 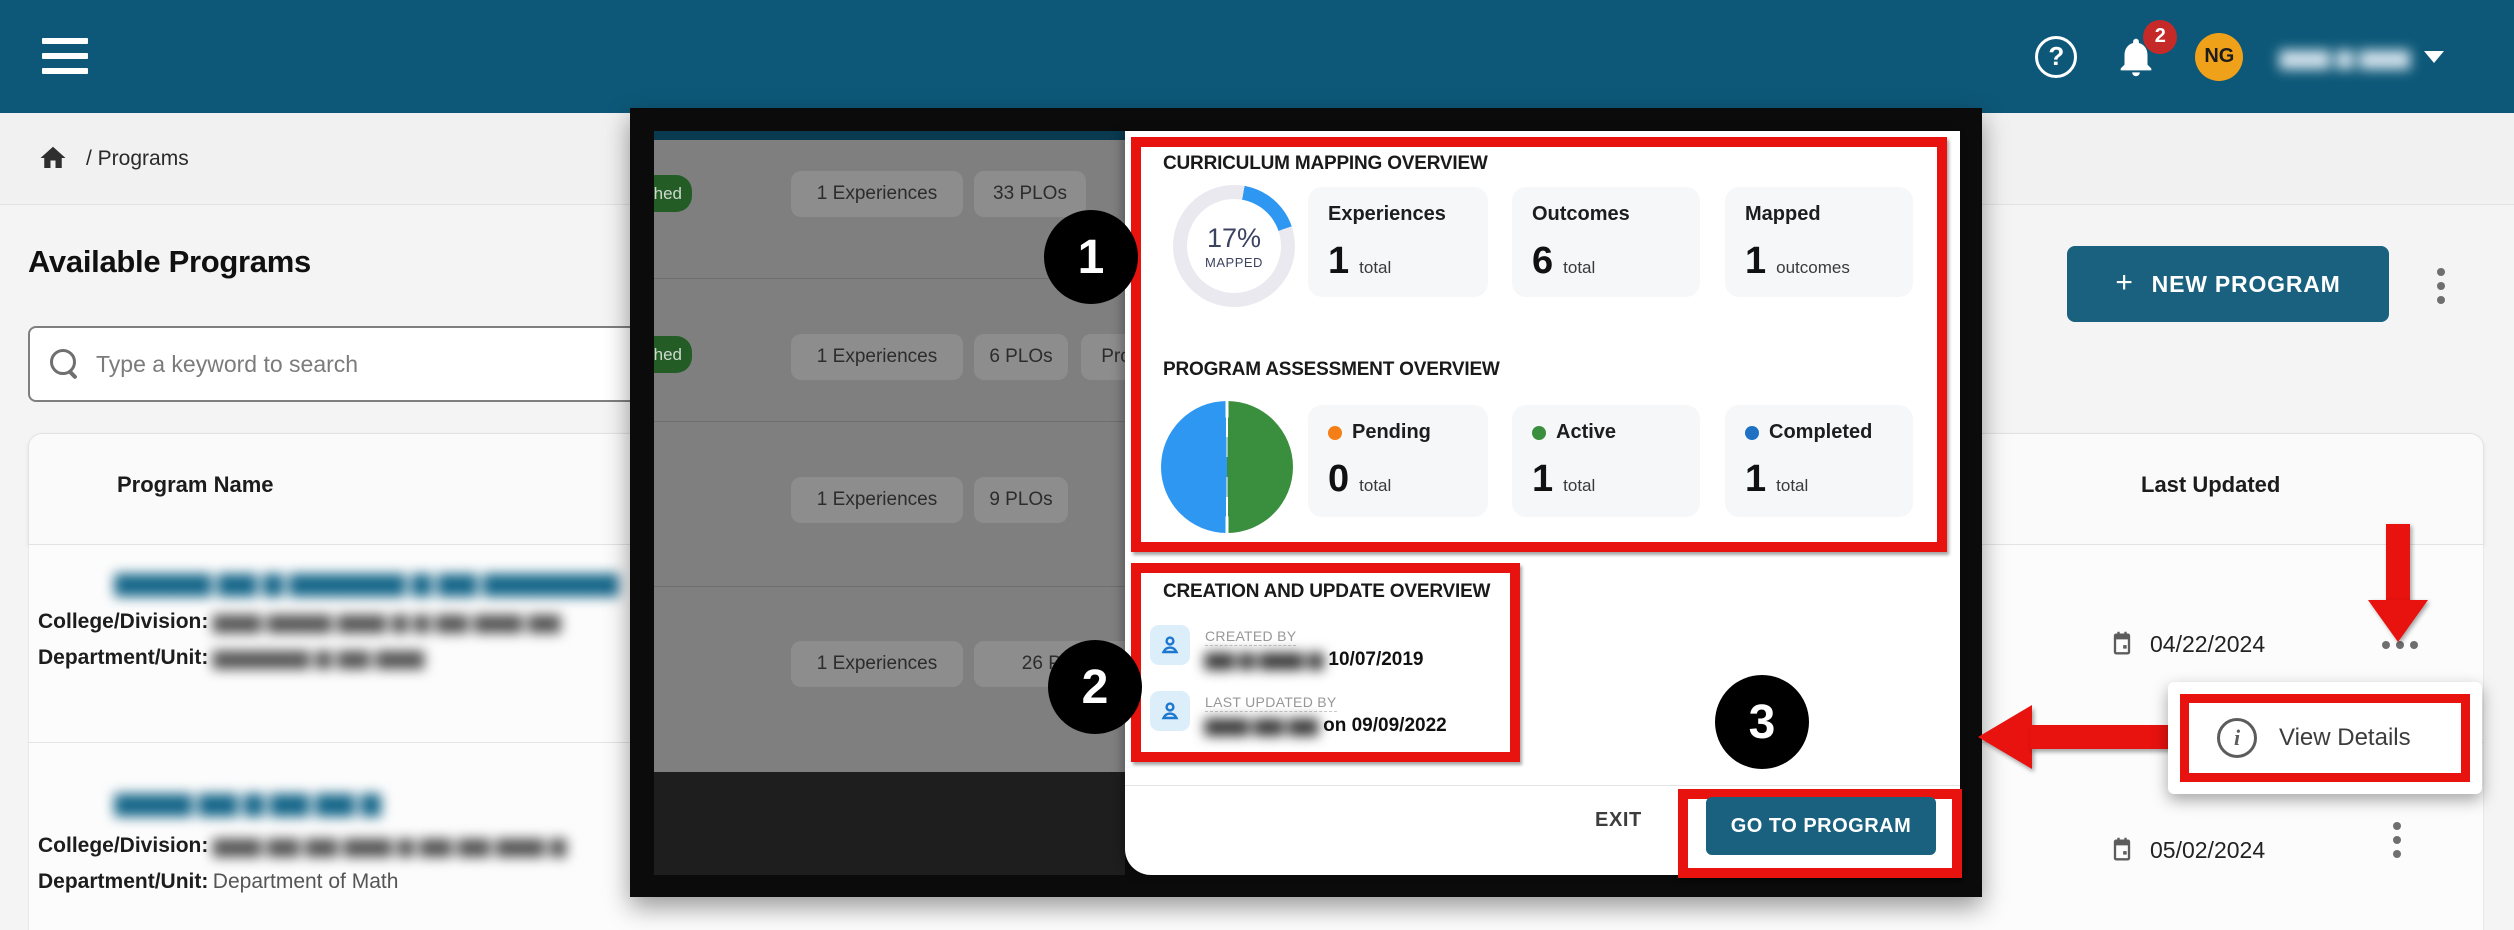 I want to click on annotation-rect-overview, so click(x=1539, y=344).